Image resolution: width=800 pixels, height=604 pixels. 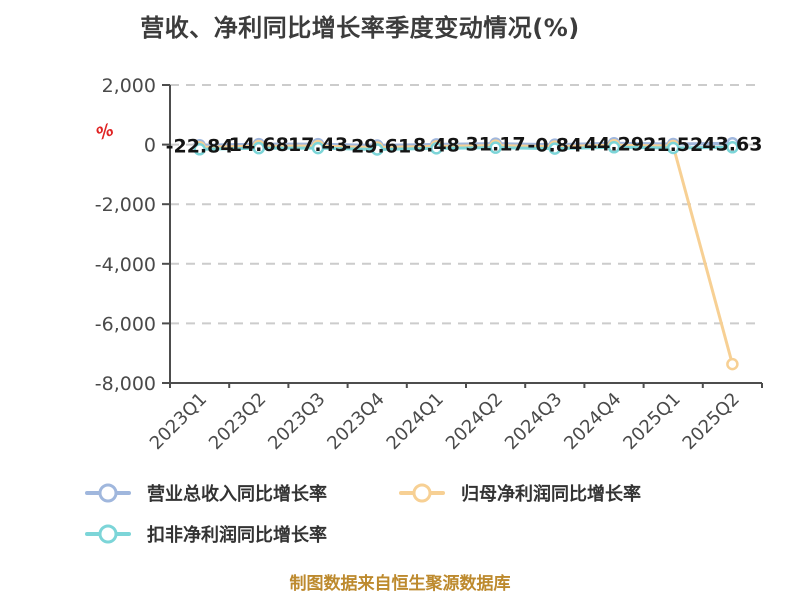 I want to click on x-axis-label: 2023Q3, so click(x=296, y=421).